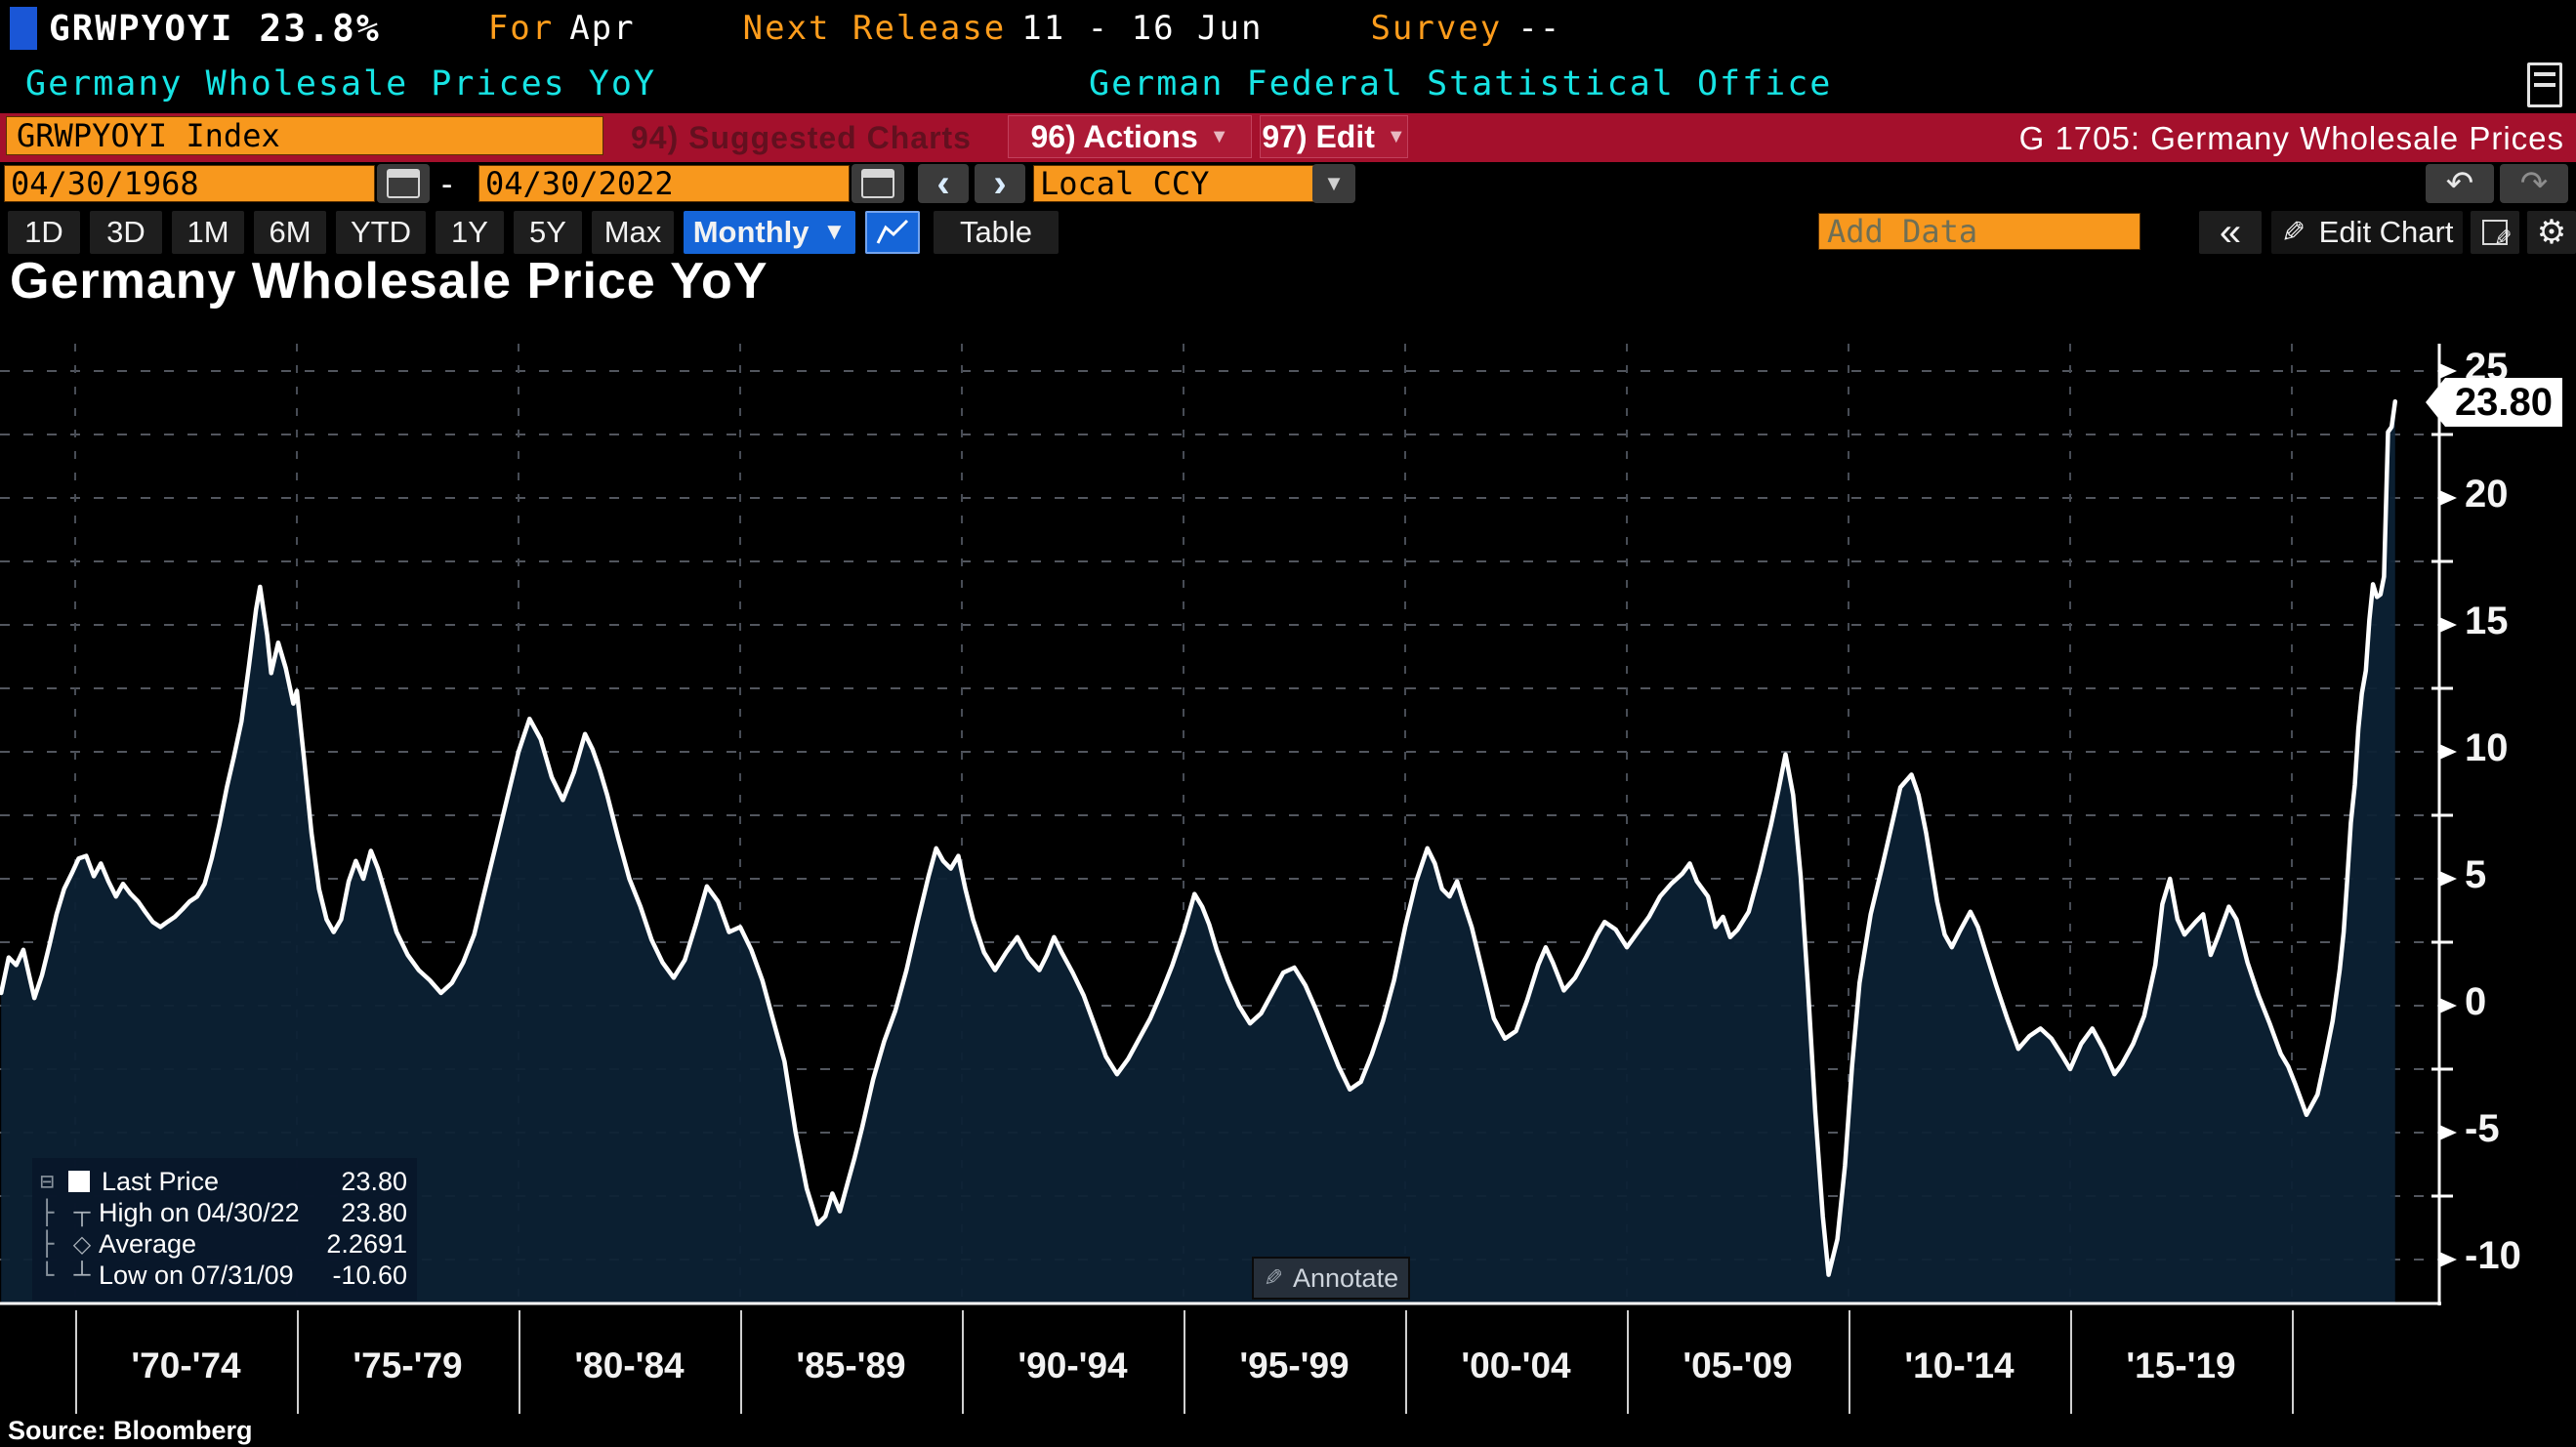  What do you see at coordinates (1130, 137) in the screenshot?
I see `actions-menu-button: 96) Actions ▼` at bounding box center [1130, 137].